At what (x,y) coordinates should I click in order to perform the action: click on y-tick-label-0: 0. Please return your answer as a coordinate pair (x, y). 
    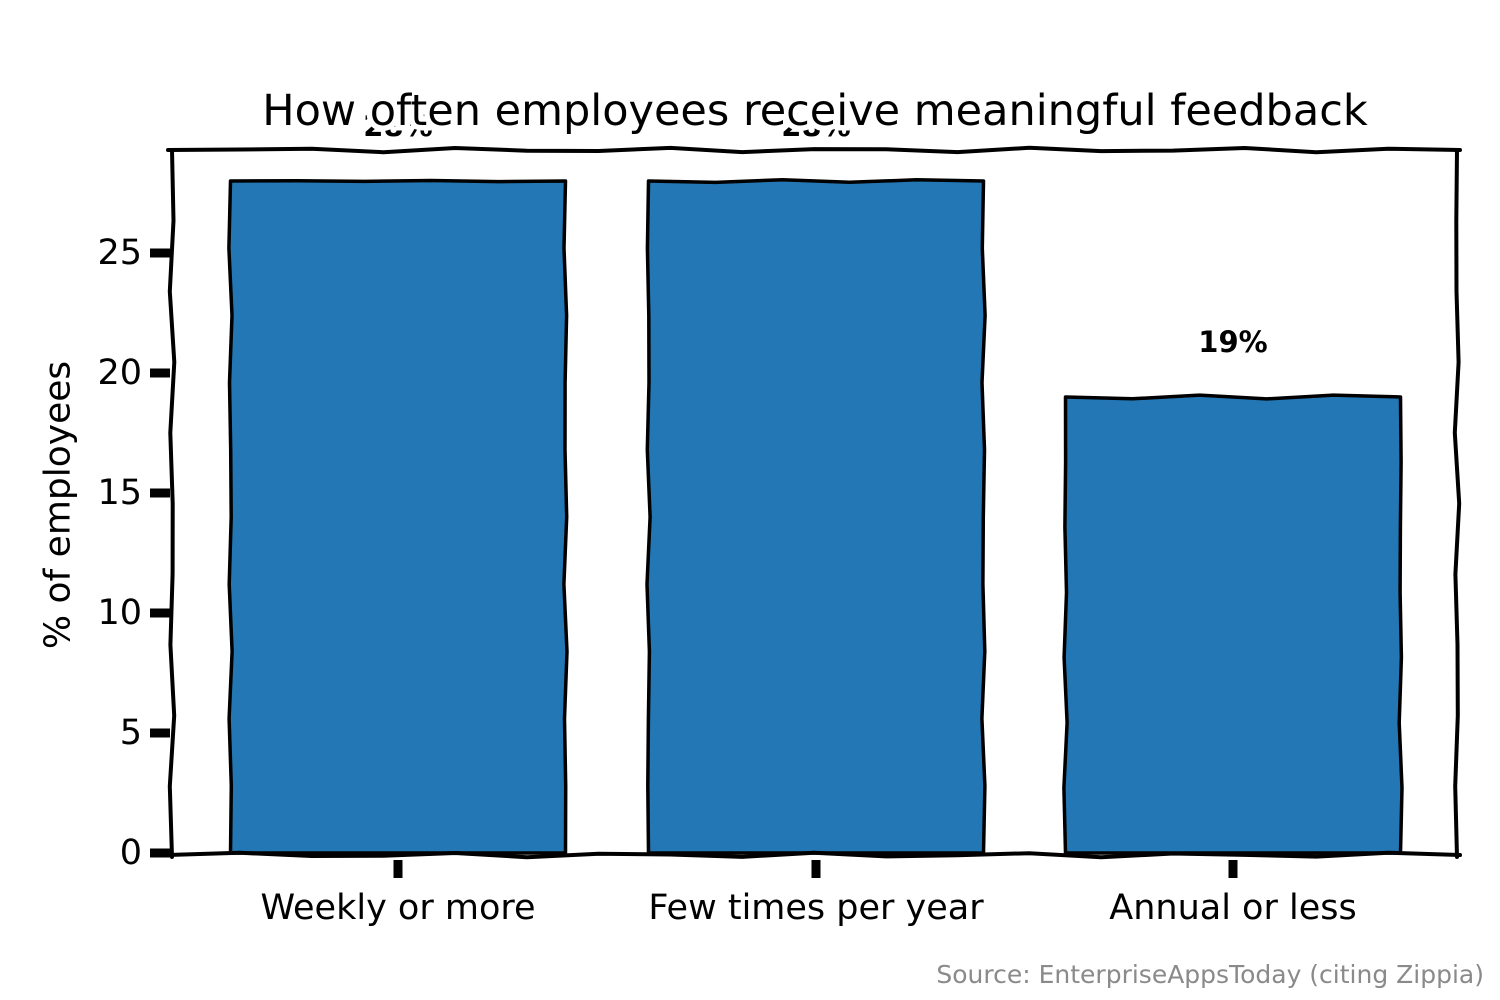
    Looking at the image, I should click on (130, 853).